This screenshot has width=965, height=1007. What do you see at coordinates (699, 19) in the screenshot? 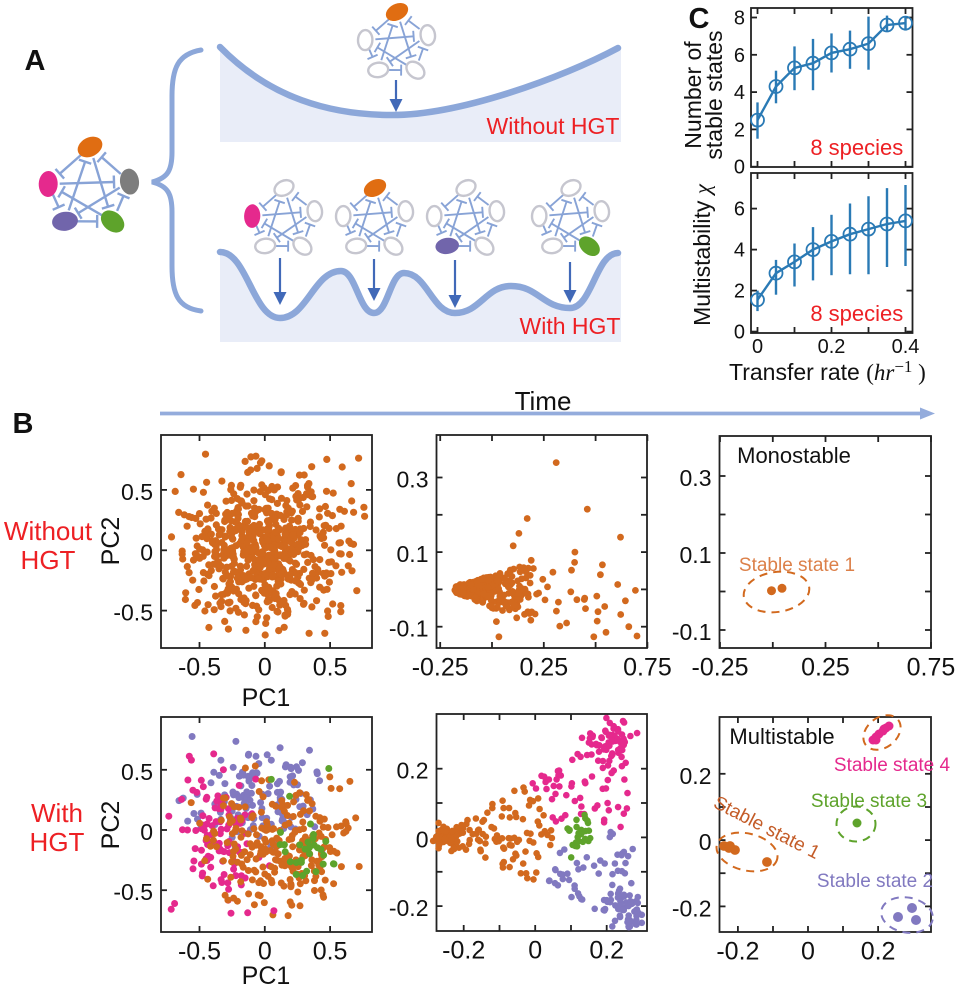
I see `svg-text: C` at bounding box center [699, 19].